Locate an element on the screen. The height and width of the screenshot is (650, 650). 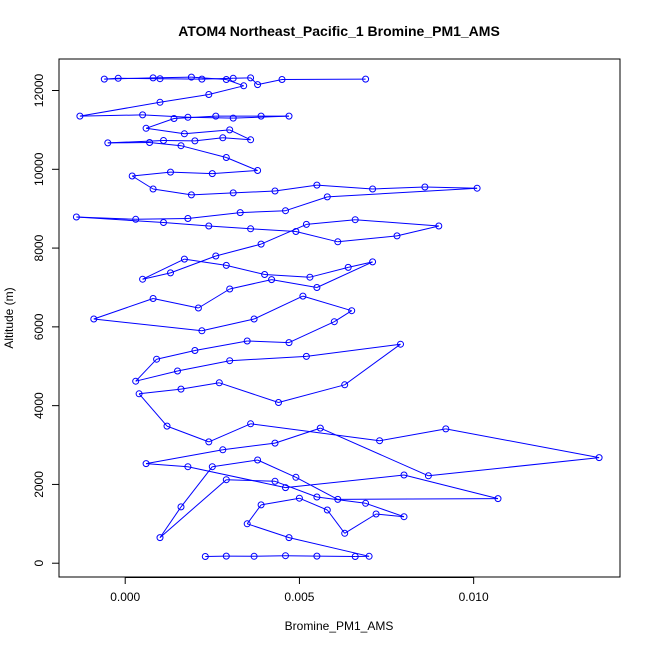
y-axis-label: Altitude (m) is located at coordinates (9, 317).